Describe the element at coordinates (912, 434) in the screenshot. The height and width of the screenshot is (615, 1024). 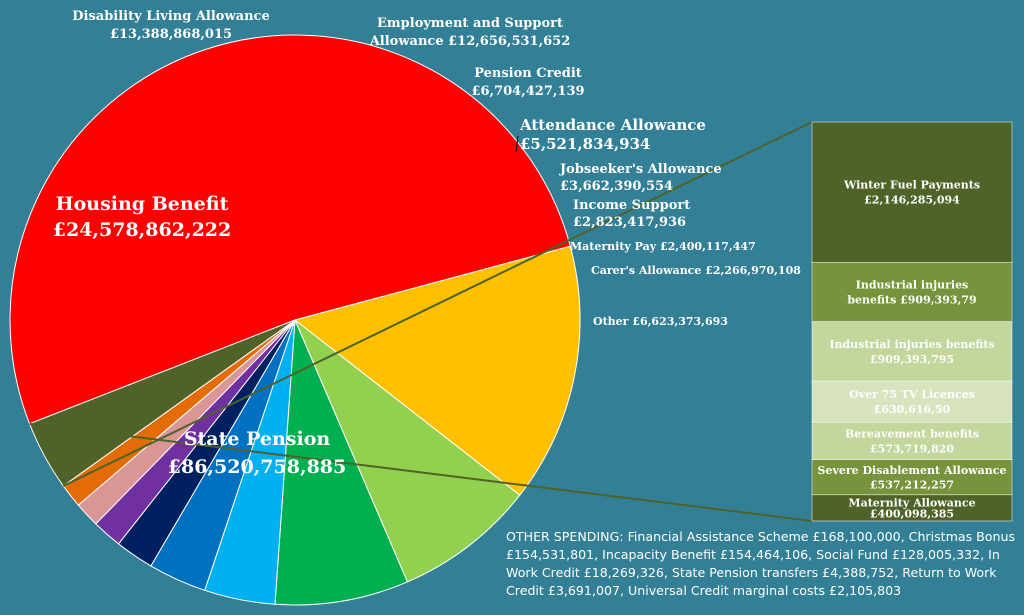
I see `bar-segment-label: Bereavement benefits` at that location.